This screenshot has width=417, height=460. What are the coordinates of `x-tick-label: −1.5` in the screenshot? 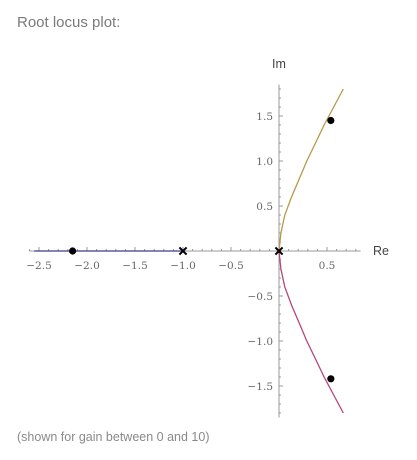 It's located at (135, 266).